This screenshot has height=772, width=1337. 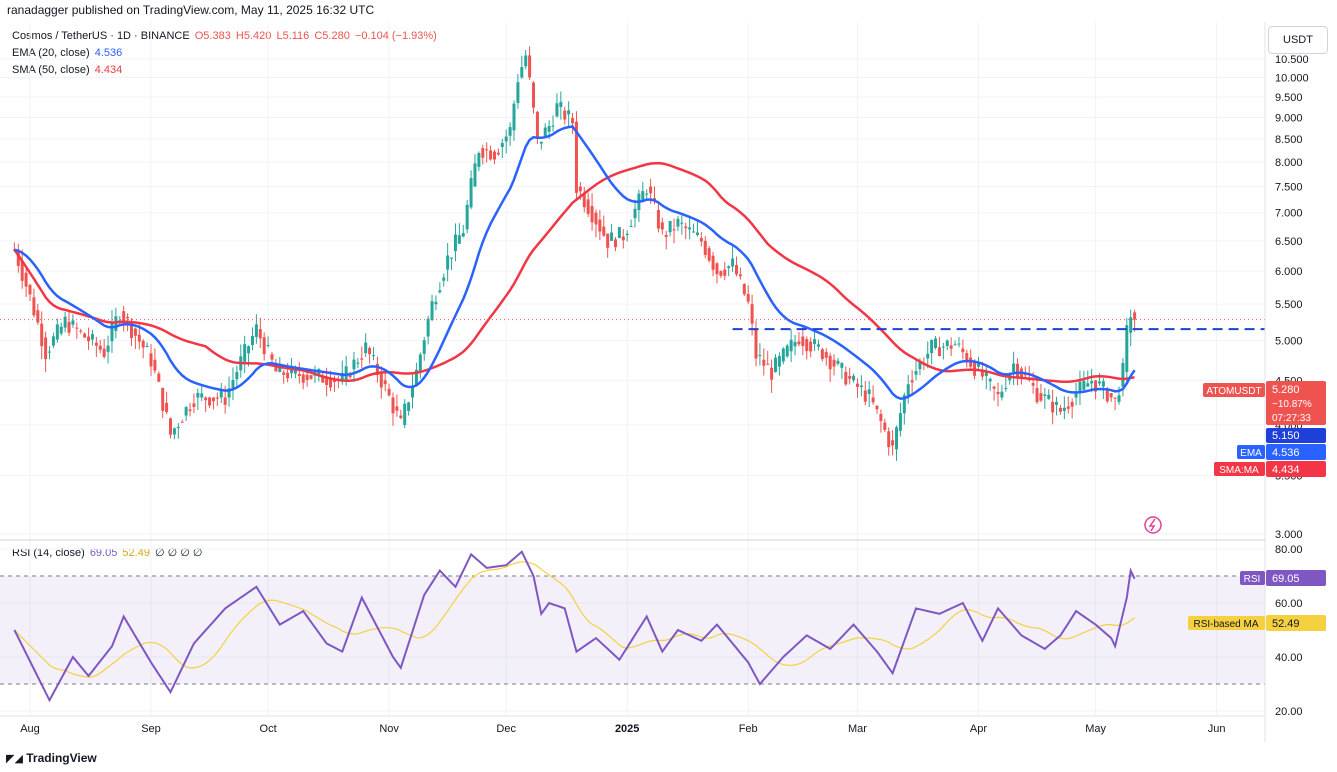 I want to click on level-badge: 5.150, so click(x=1296, y=435).